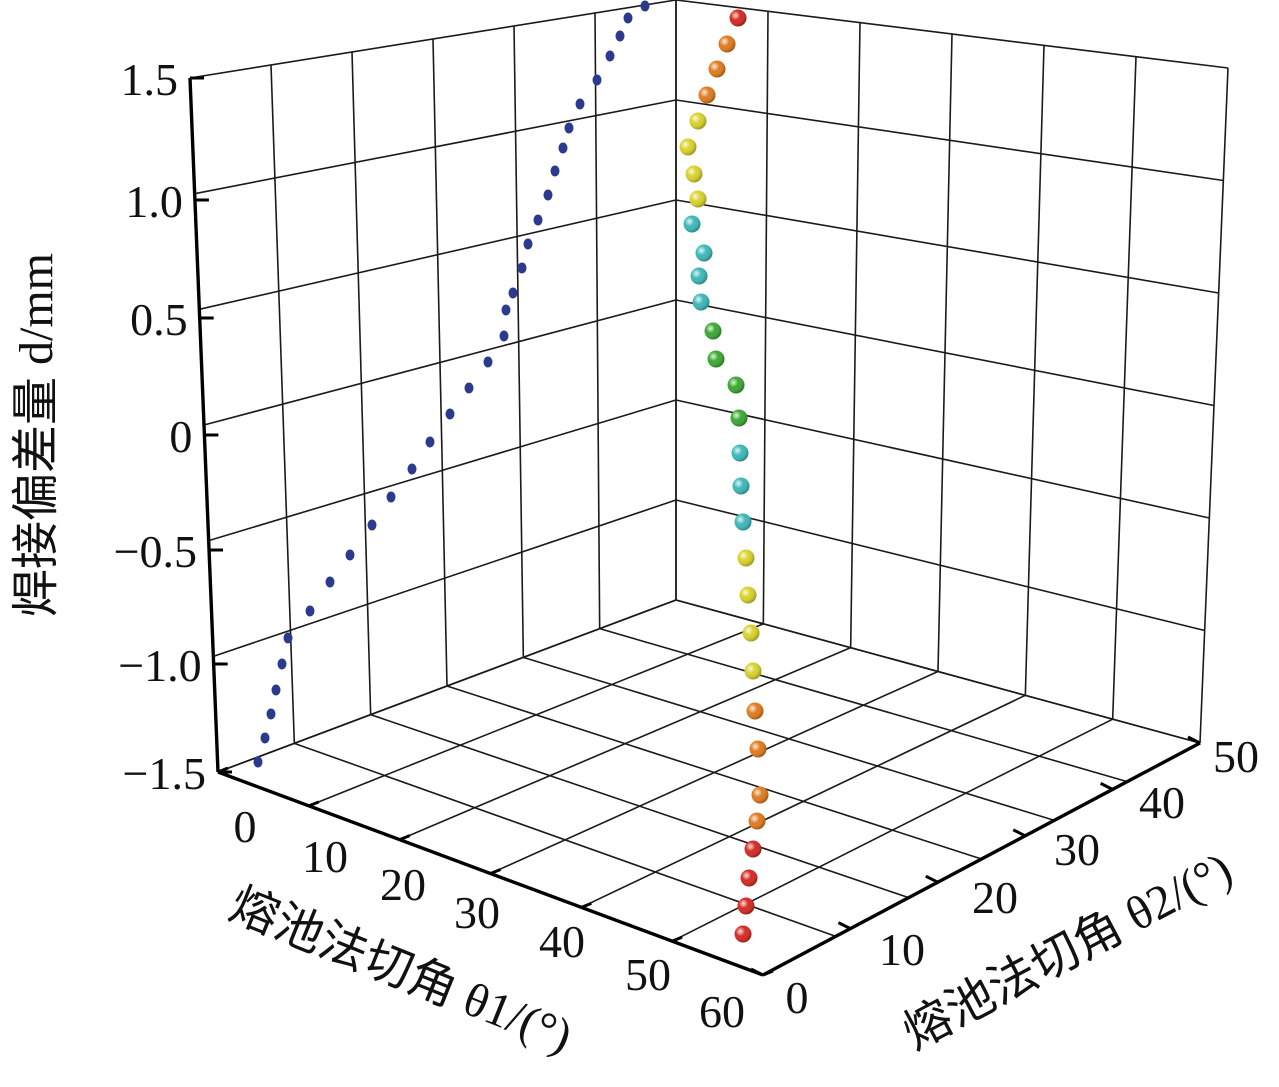 The height and width of the screenshot is (1087, 1279). What do you see at coordinates (150, 79) in the screenshot?
I see `z-tick-label: 1.5` at bounding box center [150, 79].